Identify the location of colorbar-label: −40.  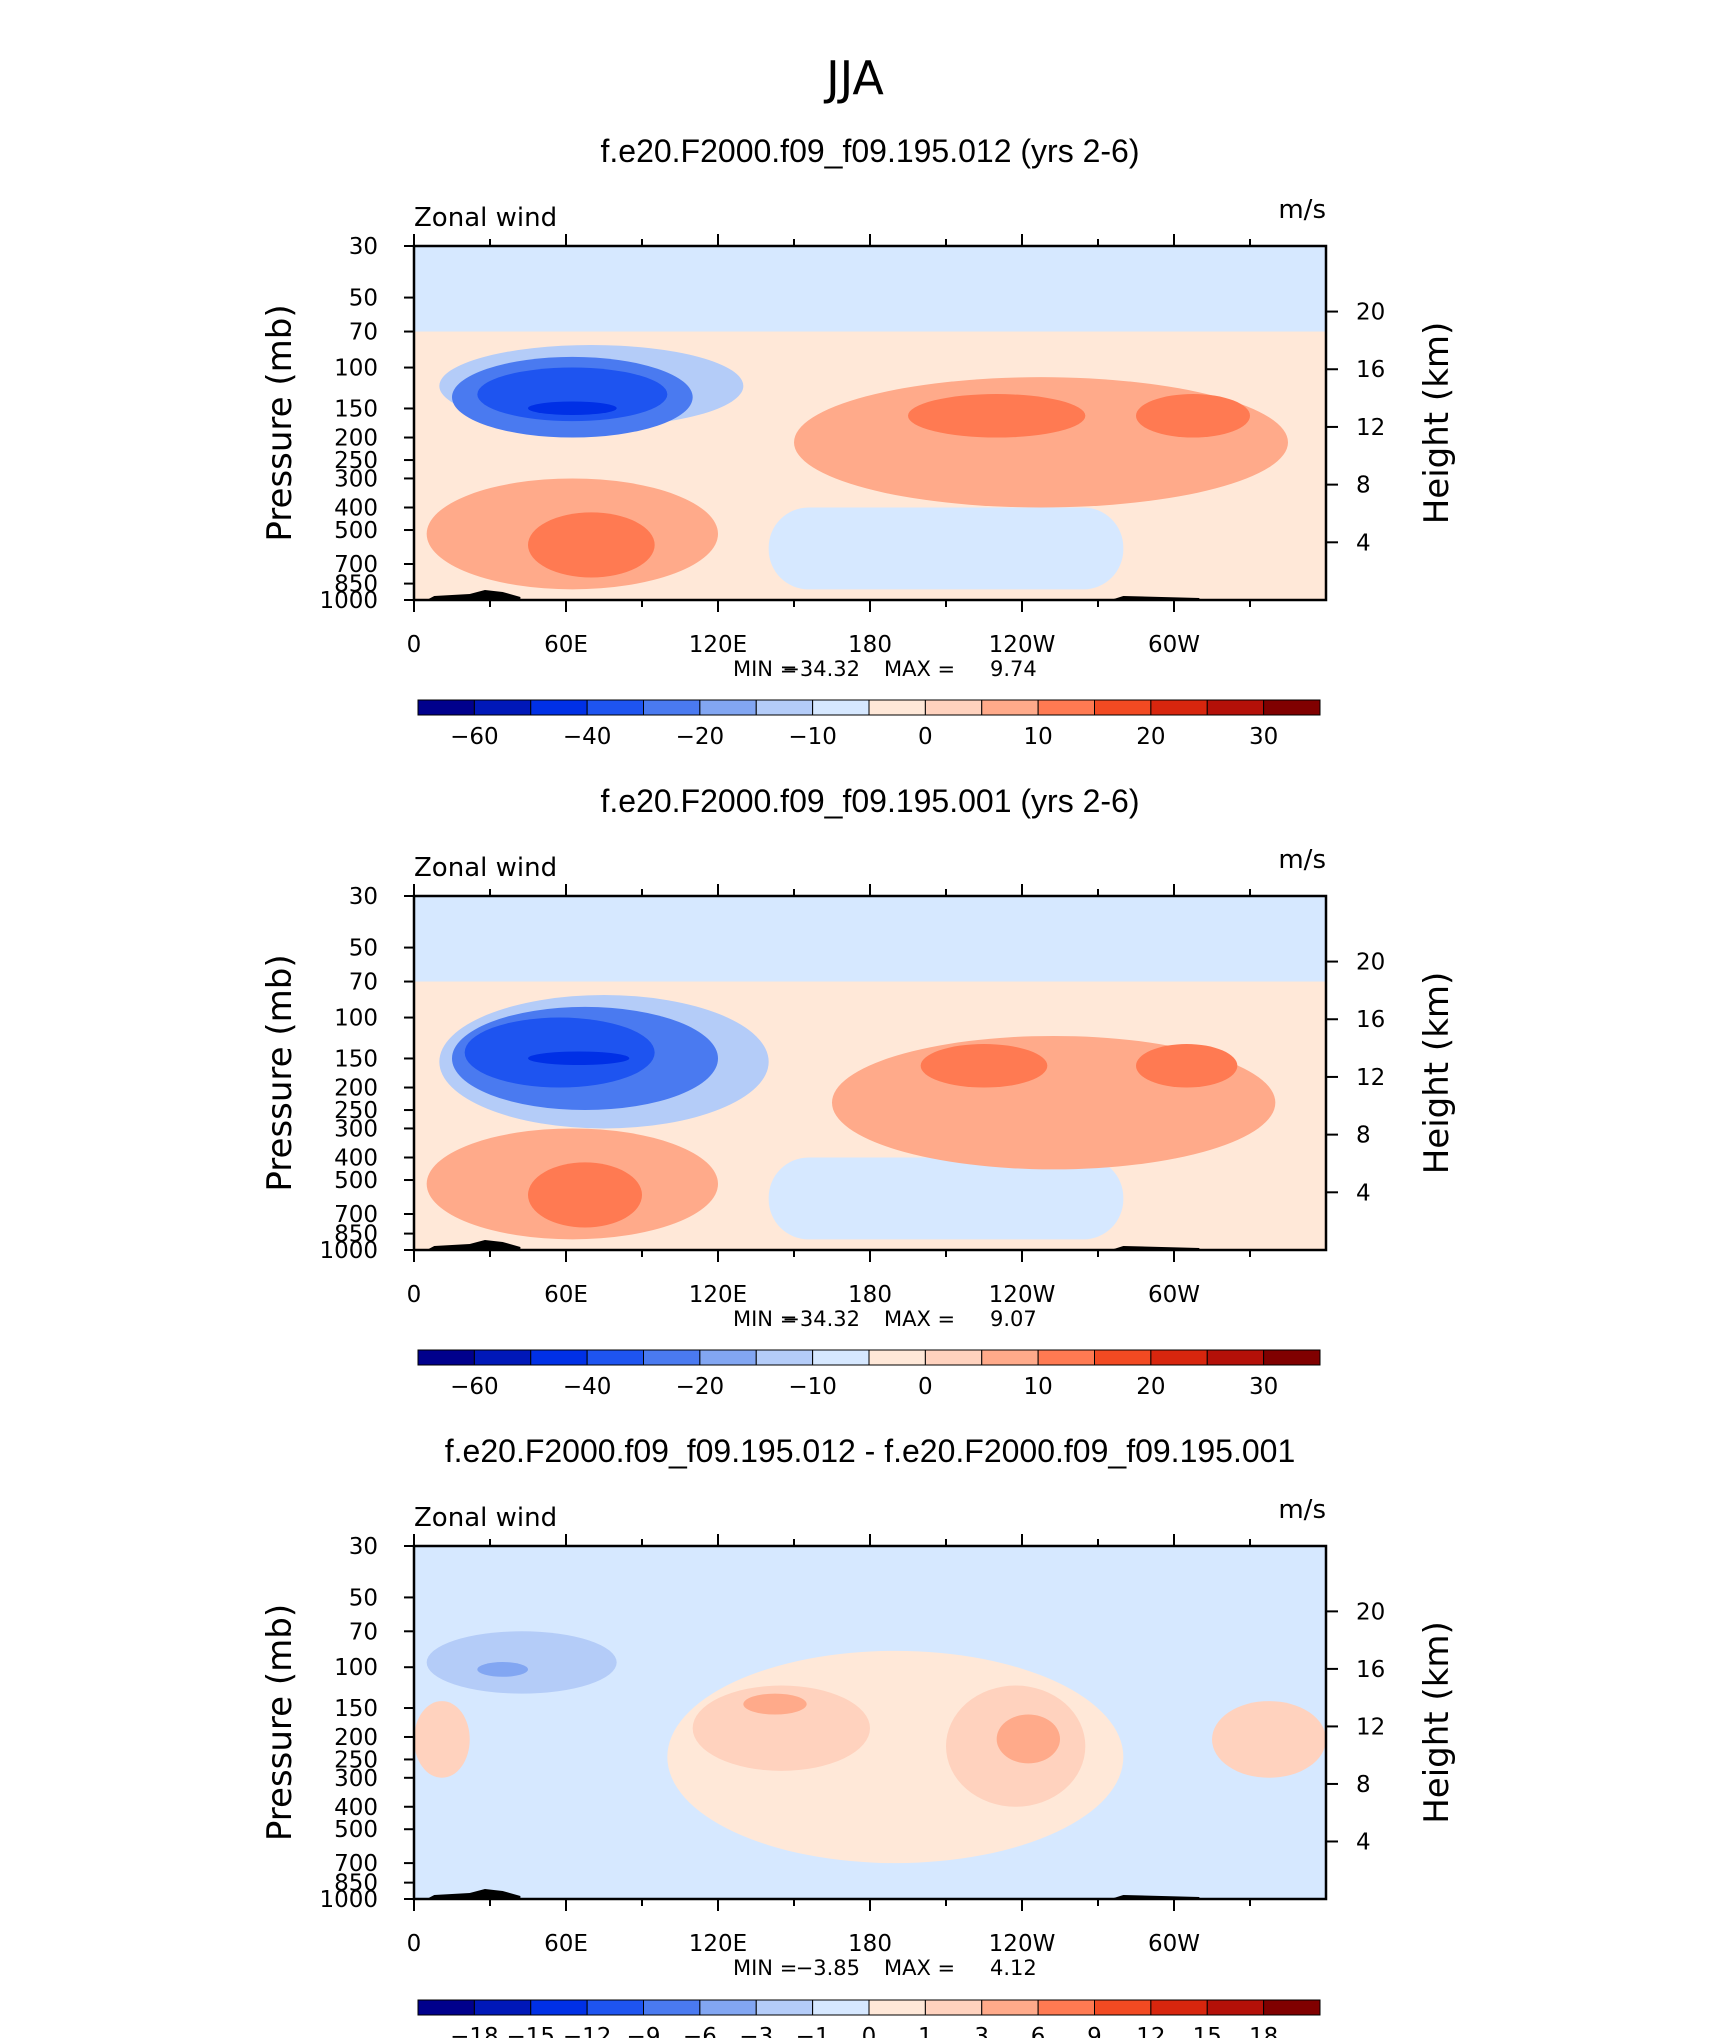
(587, 737).